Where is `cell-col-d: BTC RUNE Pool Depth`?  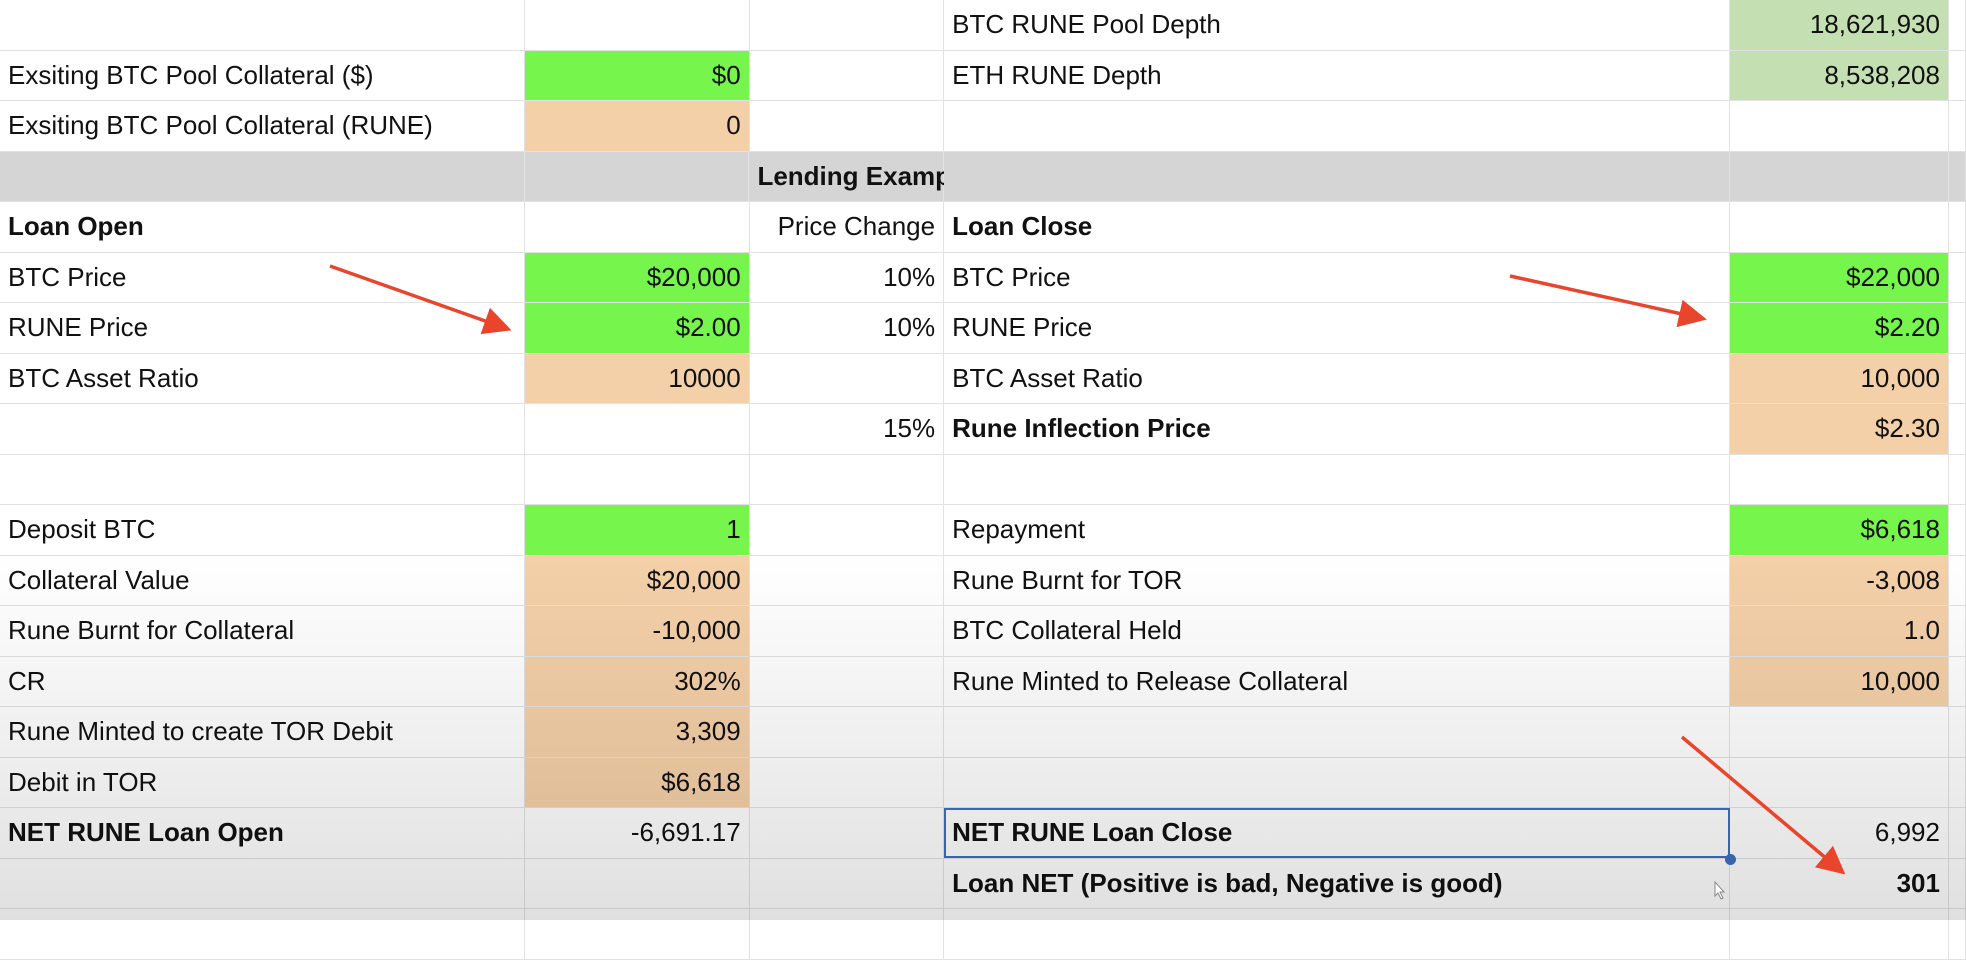
cell-col-d: BTC RUNE Pool Depth is located at coordinates (1337, 25).